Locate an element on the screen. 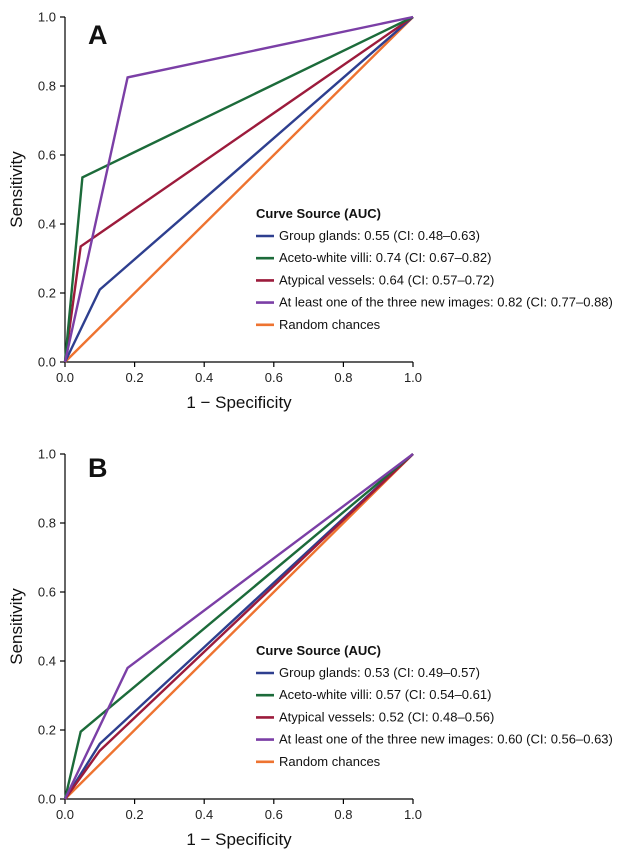 This screenshot has height=854, width=626. legend-entry: Aceto-white villi: 0.74 (CI: 0.67–0.82) is located at coordinates (385, 257).